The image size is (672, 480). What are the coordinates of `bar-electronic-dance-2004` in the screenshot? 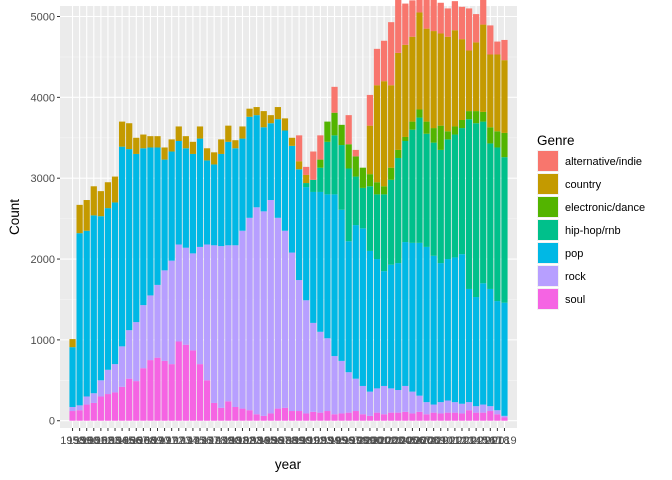 It's located at (398, 153).